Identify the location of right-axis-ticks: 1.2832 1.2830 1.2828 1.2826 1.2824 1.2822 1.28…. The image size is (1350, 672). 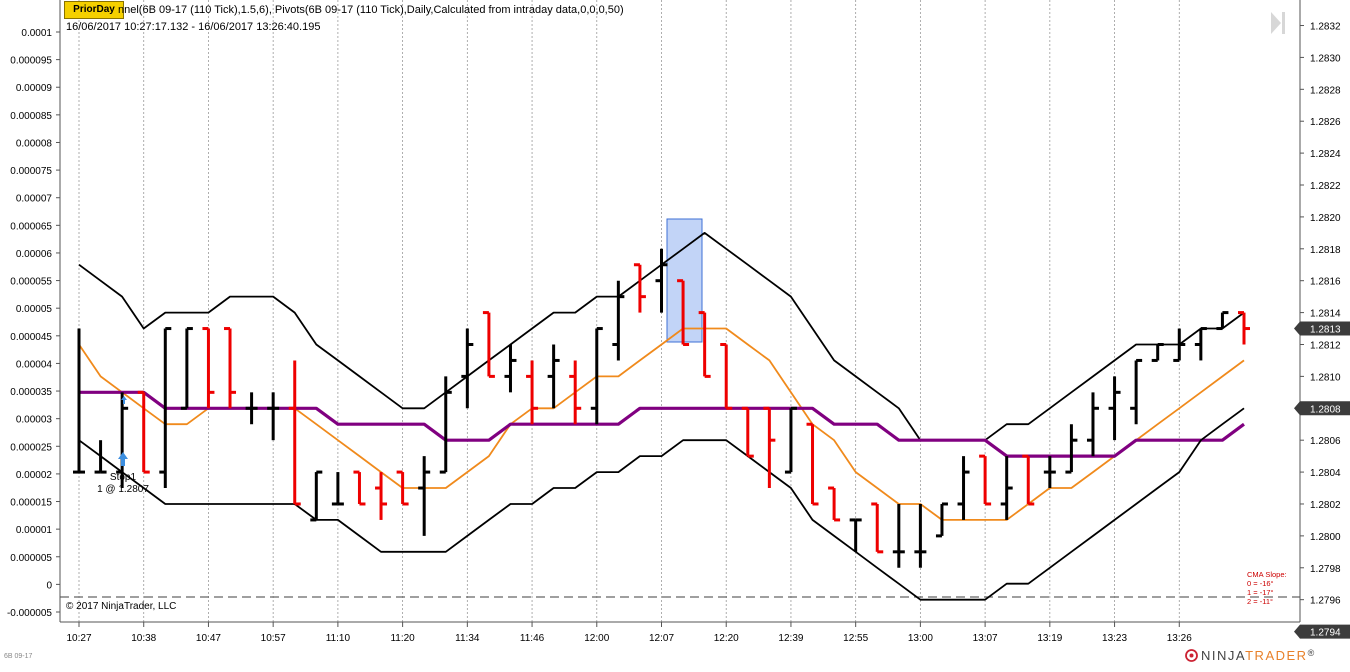
(1320, 314).